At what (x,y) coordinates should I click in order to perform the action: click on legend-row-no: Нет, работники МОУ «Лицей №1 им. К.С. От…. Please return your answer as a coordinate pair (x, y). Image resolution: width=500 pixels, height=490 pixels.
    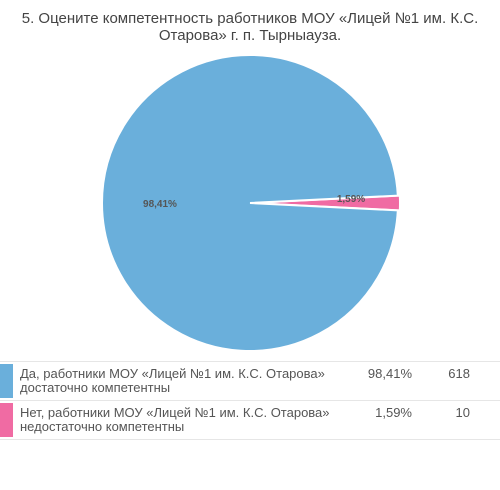
    Looking at the image, I should click on (250, 420).